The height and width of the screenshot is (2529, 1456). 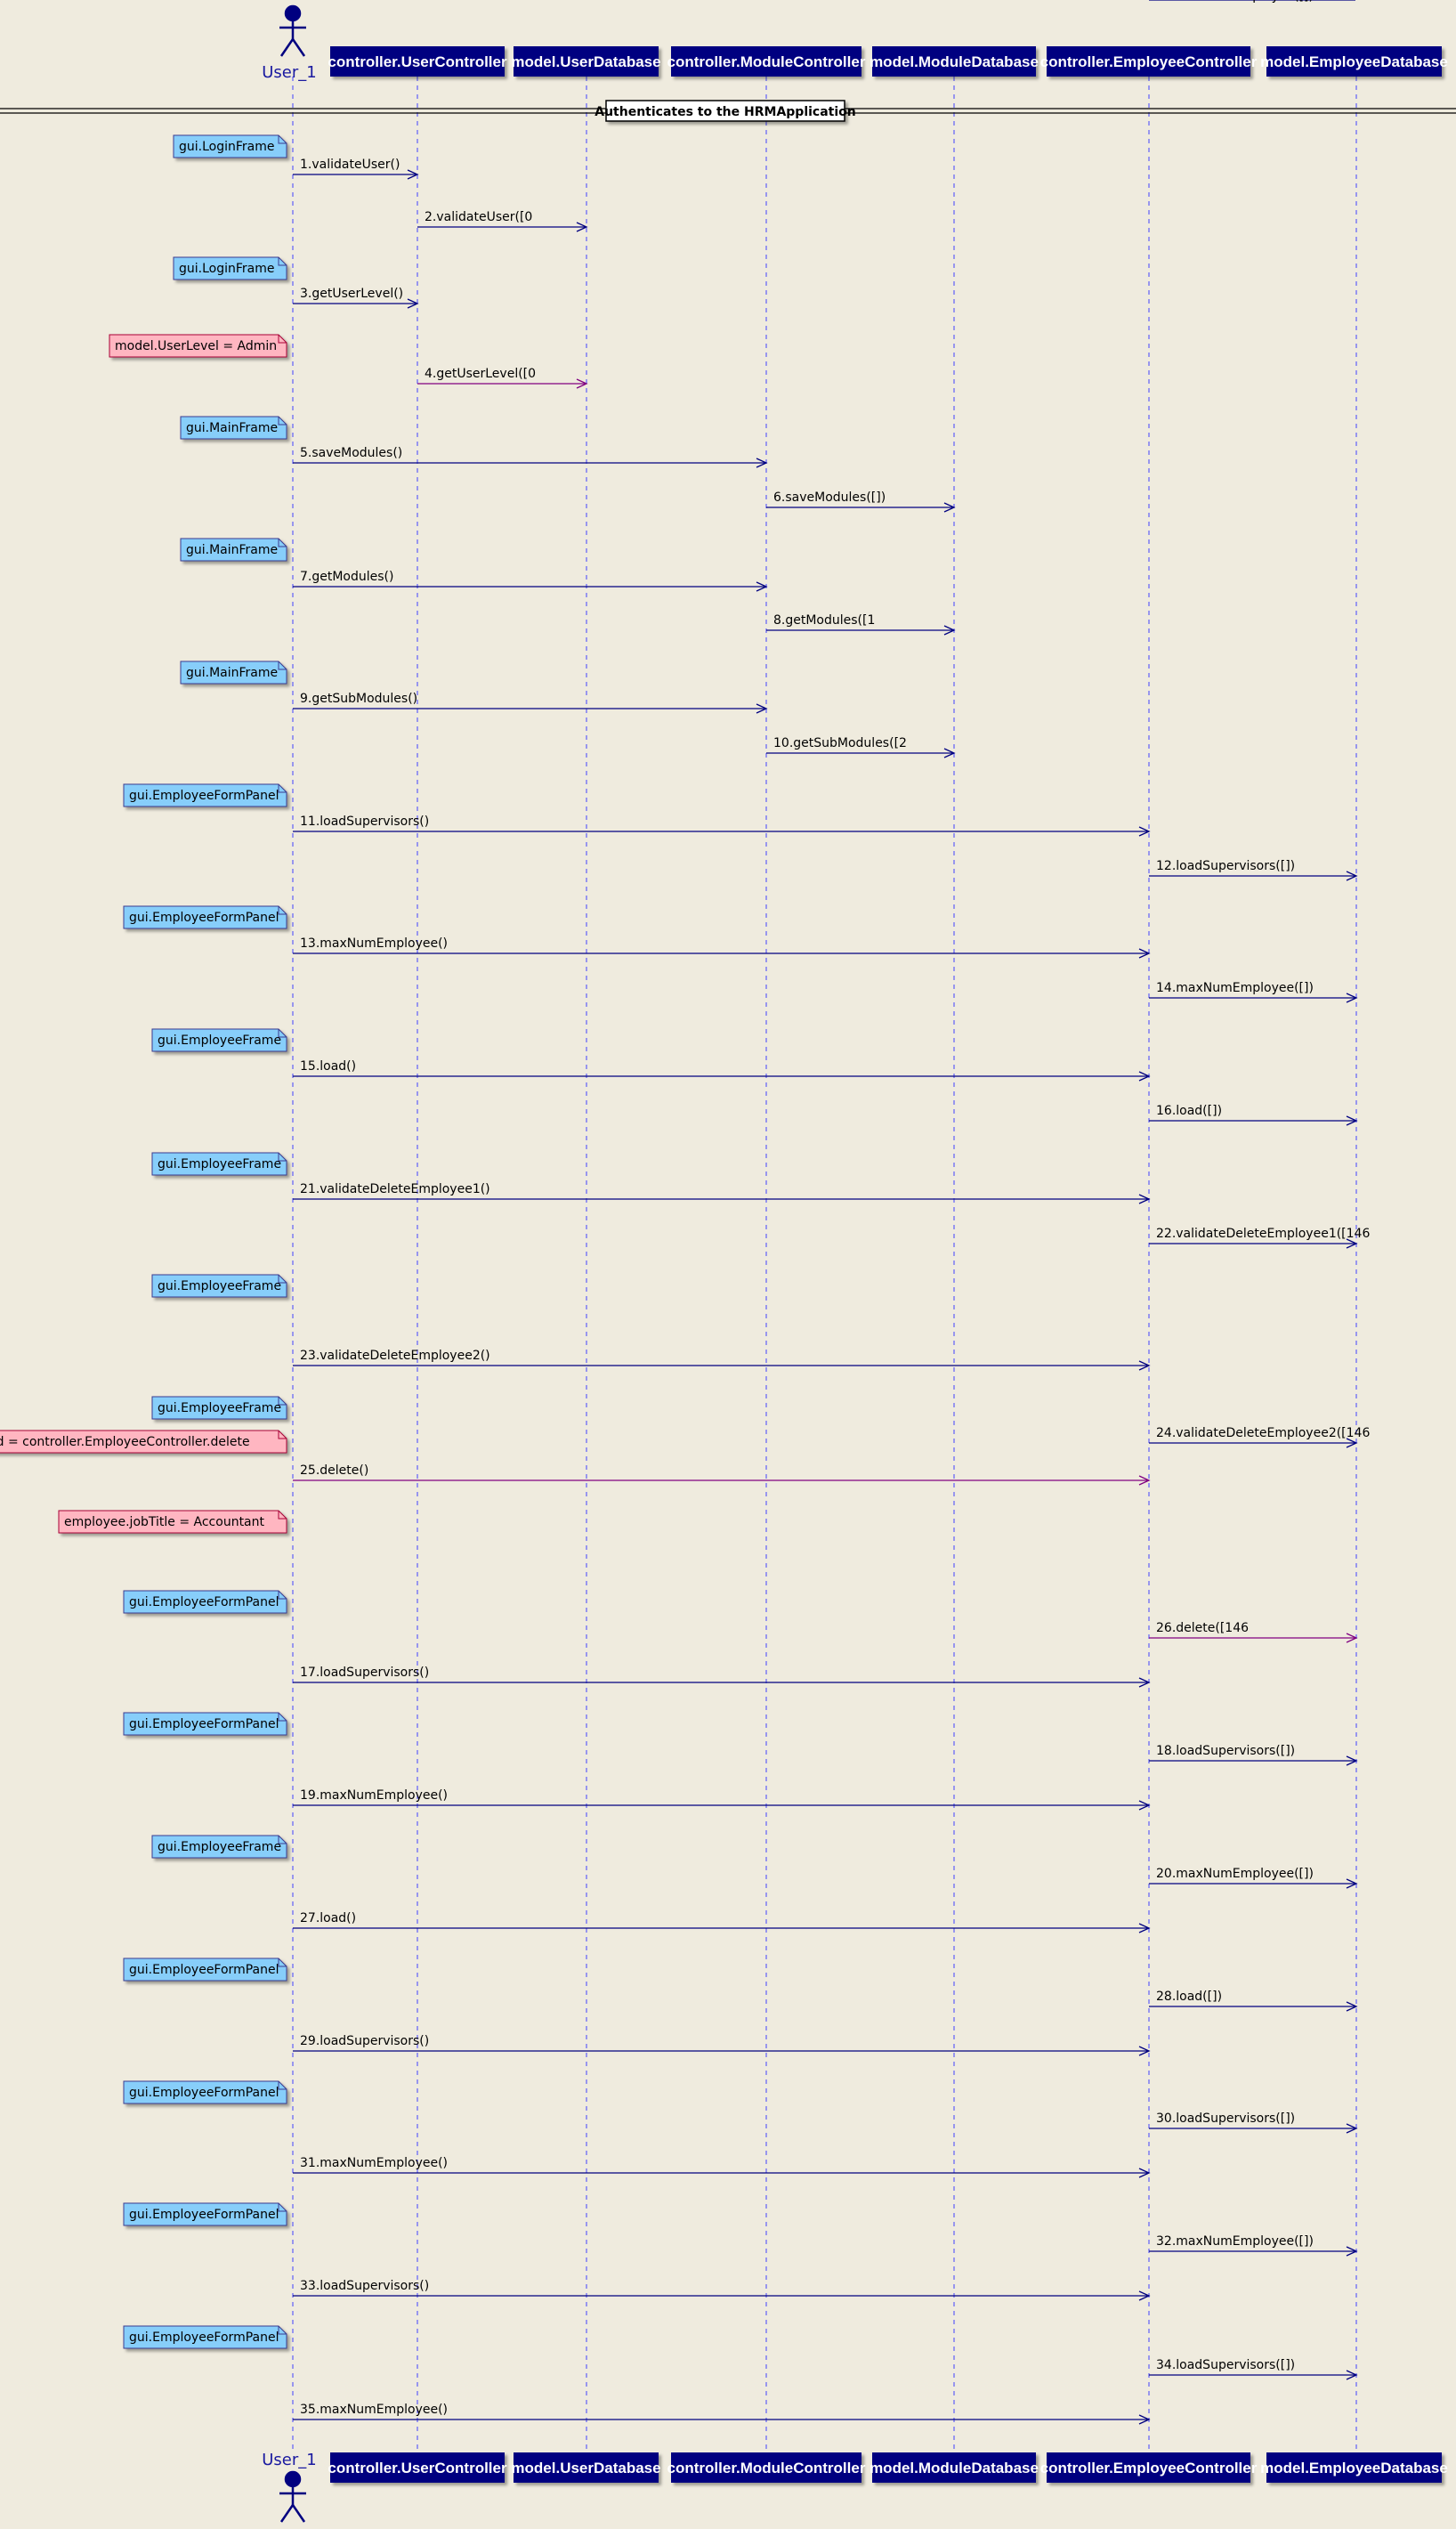 What do you see at coordinates (1225, 1751) in the screenshot?
I see `message-label: 18.loadSupervisors([])` at bounding box center [1225, 1751].